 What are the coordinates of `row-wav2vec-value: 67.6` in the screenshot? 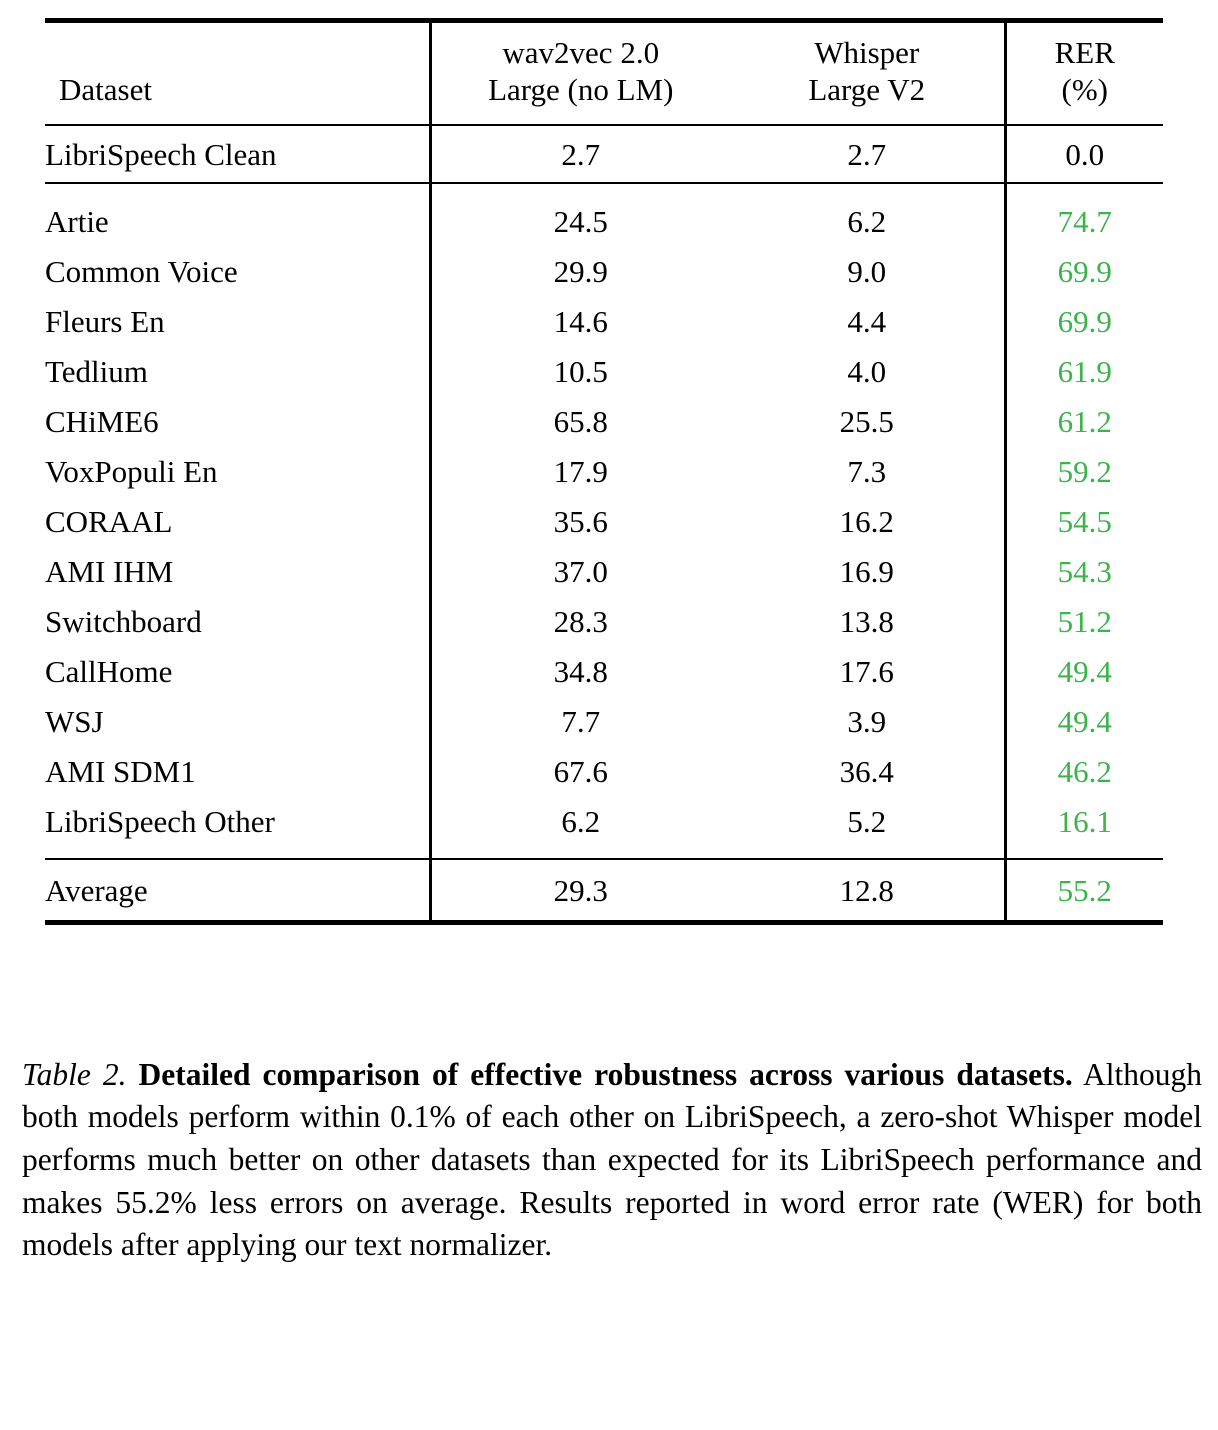 It's located at (579, 771).